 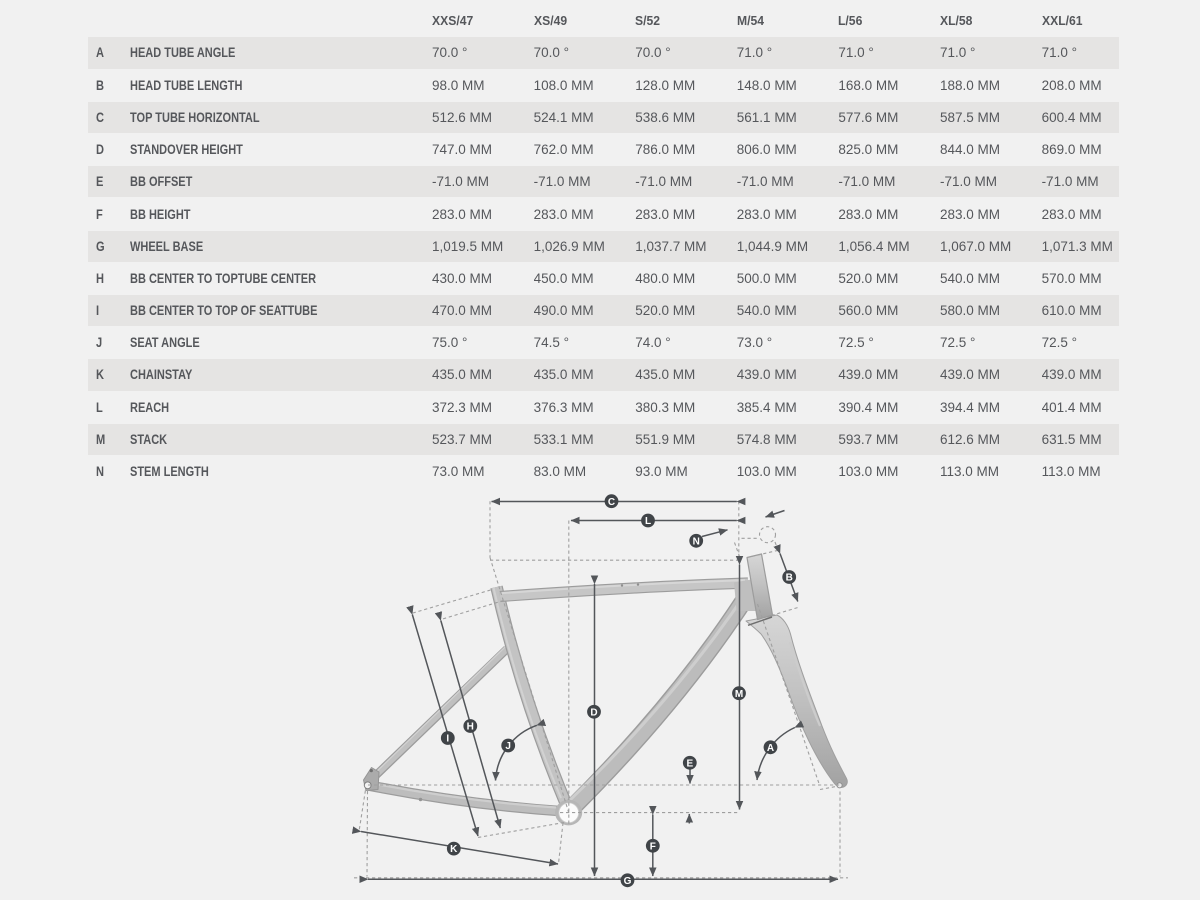 What do you see at coordinates (593, 712) in the screenshot?
I see `svg-text: D` at bounding box center [593, 712].